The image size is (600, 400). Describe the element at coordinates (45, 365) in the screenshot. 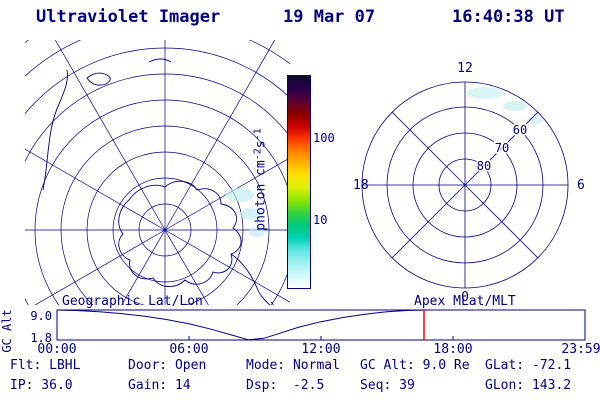

I see `status-flt: Flt: LBHL` at that location.